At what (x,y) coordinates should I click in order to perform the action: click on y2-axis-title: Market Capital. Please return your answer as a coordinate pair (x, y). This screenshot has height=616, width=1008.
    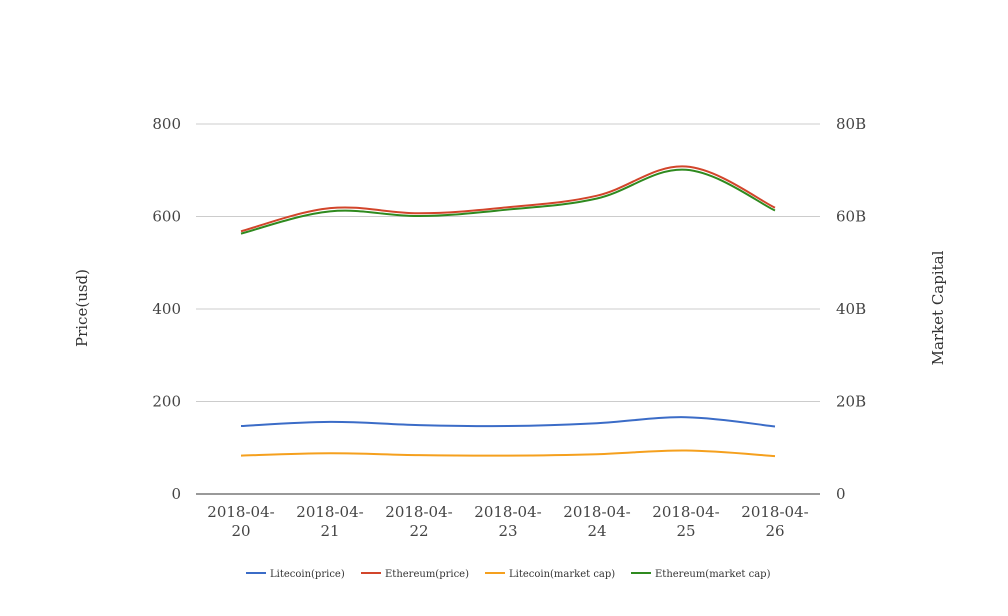
    Looking at the image, I should click on (938, 307).